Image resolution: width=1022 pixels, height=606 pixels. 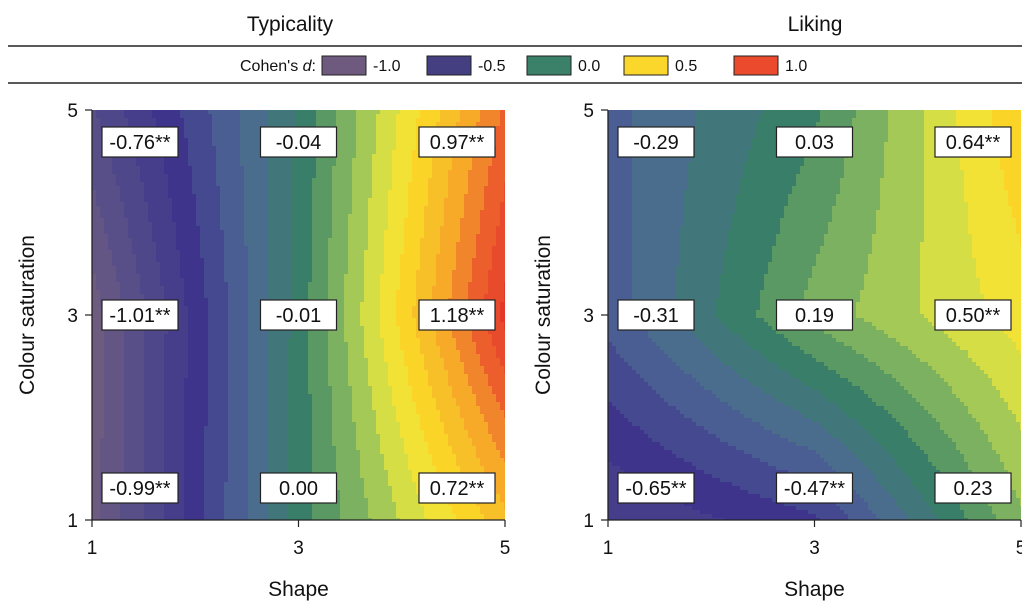 I want to click on legend-title-suffix: :, so click(x=314, y=66).